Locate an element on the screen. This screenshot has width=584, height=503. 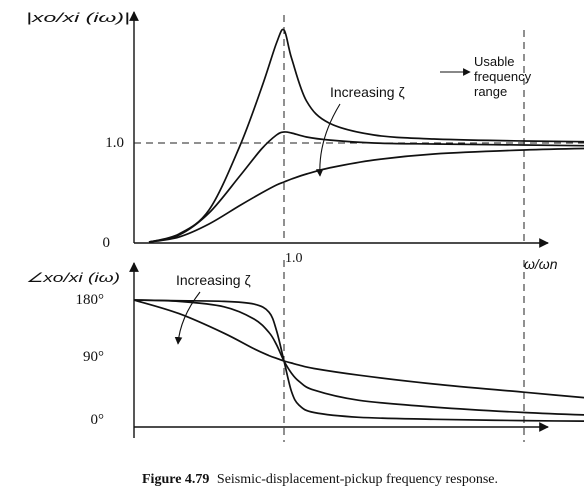
magnitude-y-axis-label: |xo/xi (iω)| is located at coordinates (78, 17).